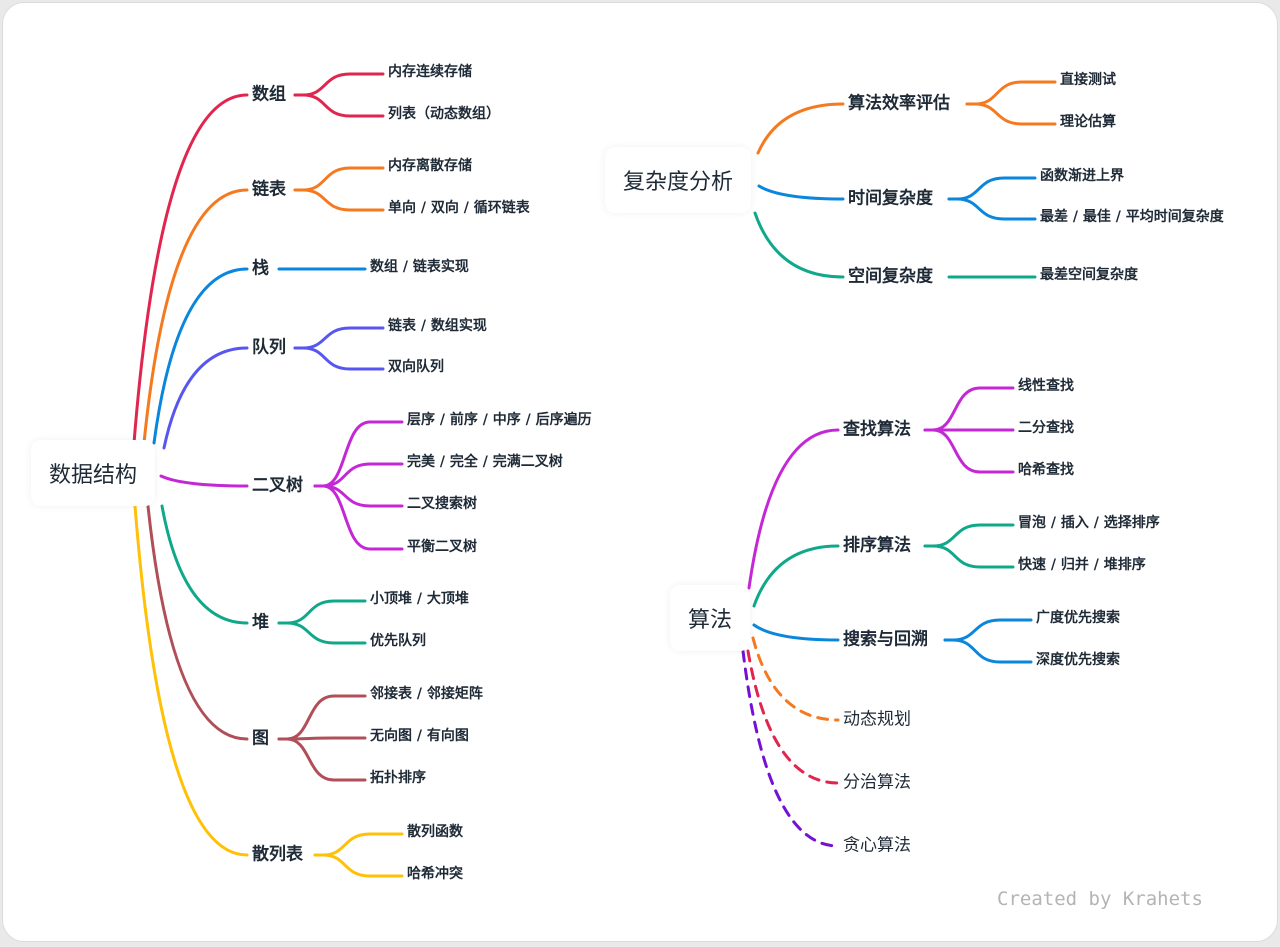 The width and height of the screenshot is (1280, 947). What do you see at coordinates (890, 198) in the screenshot?
I see `branch-node: 时间复杂度` at bounding box center [890, 198].